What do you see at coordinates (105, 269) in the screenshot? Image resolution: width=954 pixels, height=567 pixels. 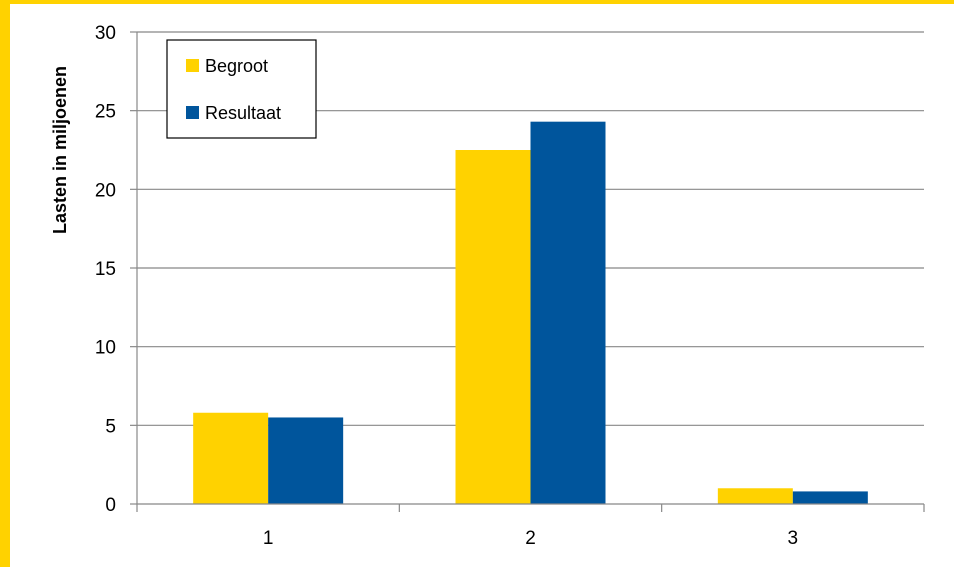 I see `y-tick-label: 15` at bounding box center [105, 269].